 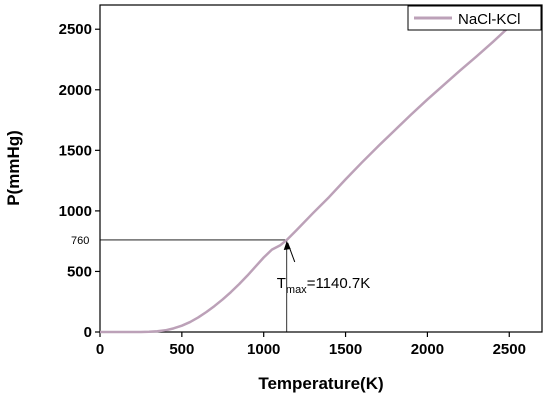 I want to click on x-tick-label: 2500, so click(x=509, y=349).